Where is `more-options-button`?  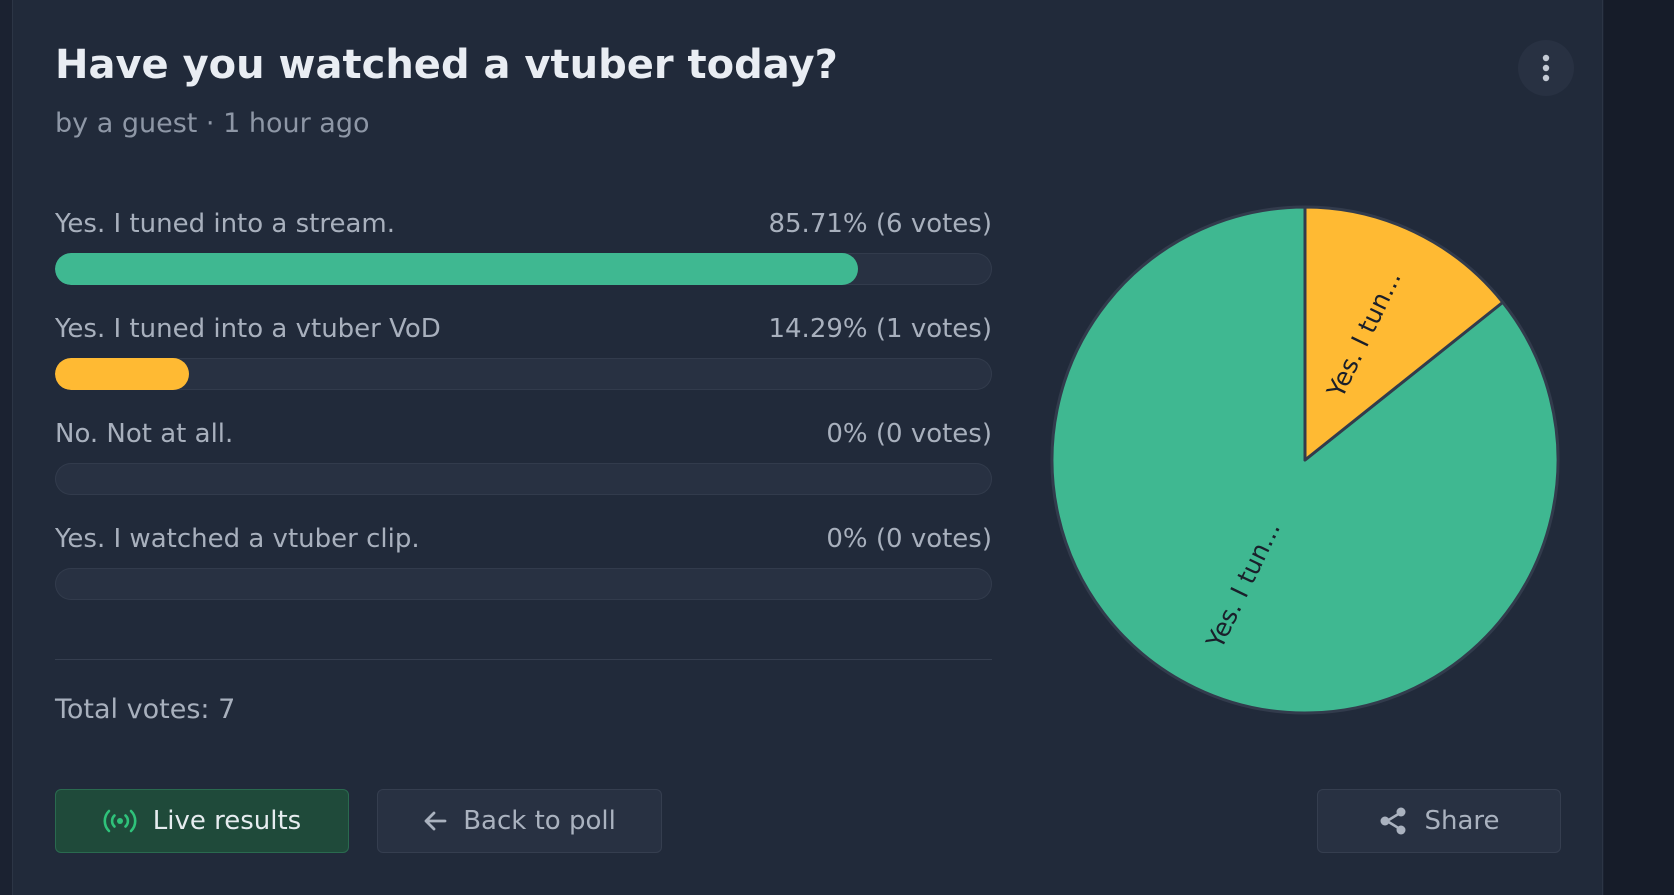
more-options-button is located at coordinates (1546, 68).